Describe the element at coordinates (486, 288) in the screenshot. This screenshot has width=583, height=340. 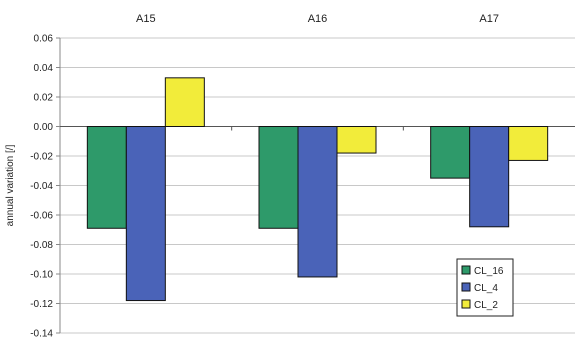
I see `legend-label: CL_4` at that location.